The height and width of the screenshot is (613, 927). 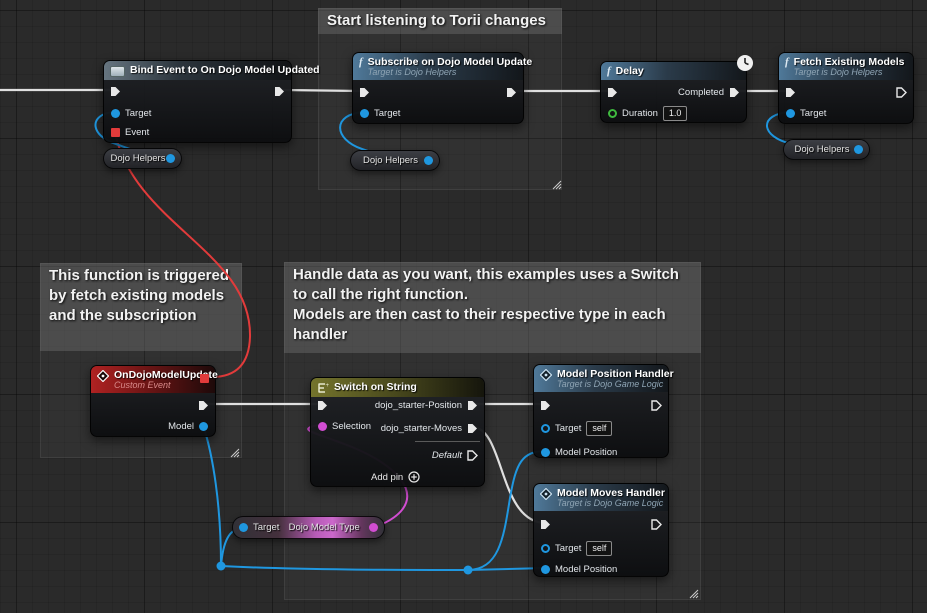 What do you see at coordinates (375, 387) in the screenshot?
I see `node-title: Switch on String` at bounding box center [375, 387].